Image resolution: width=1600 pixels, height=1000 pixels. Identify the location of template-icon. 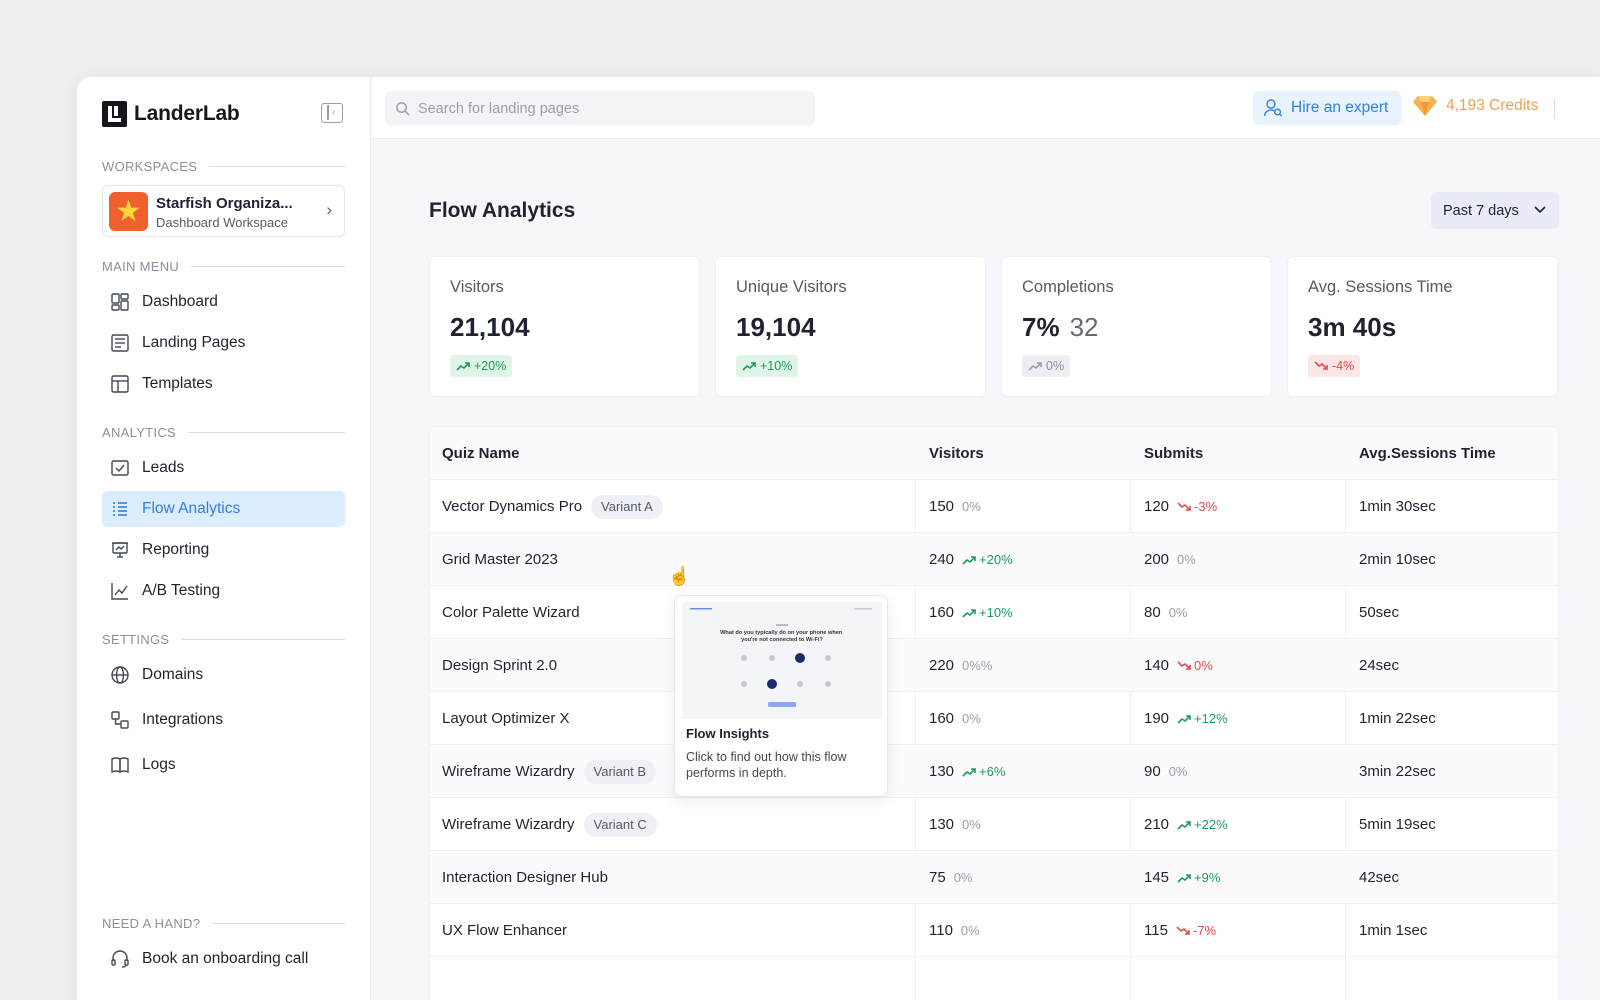
(120, 384).